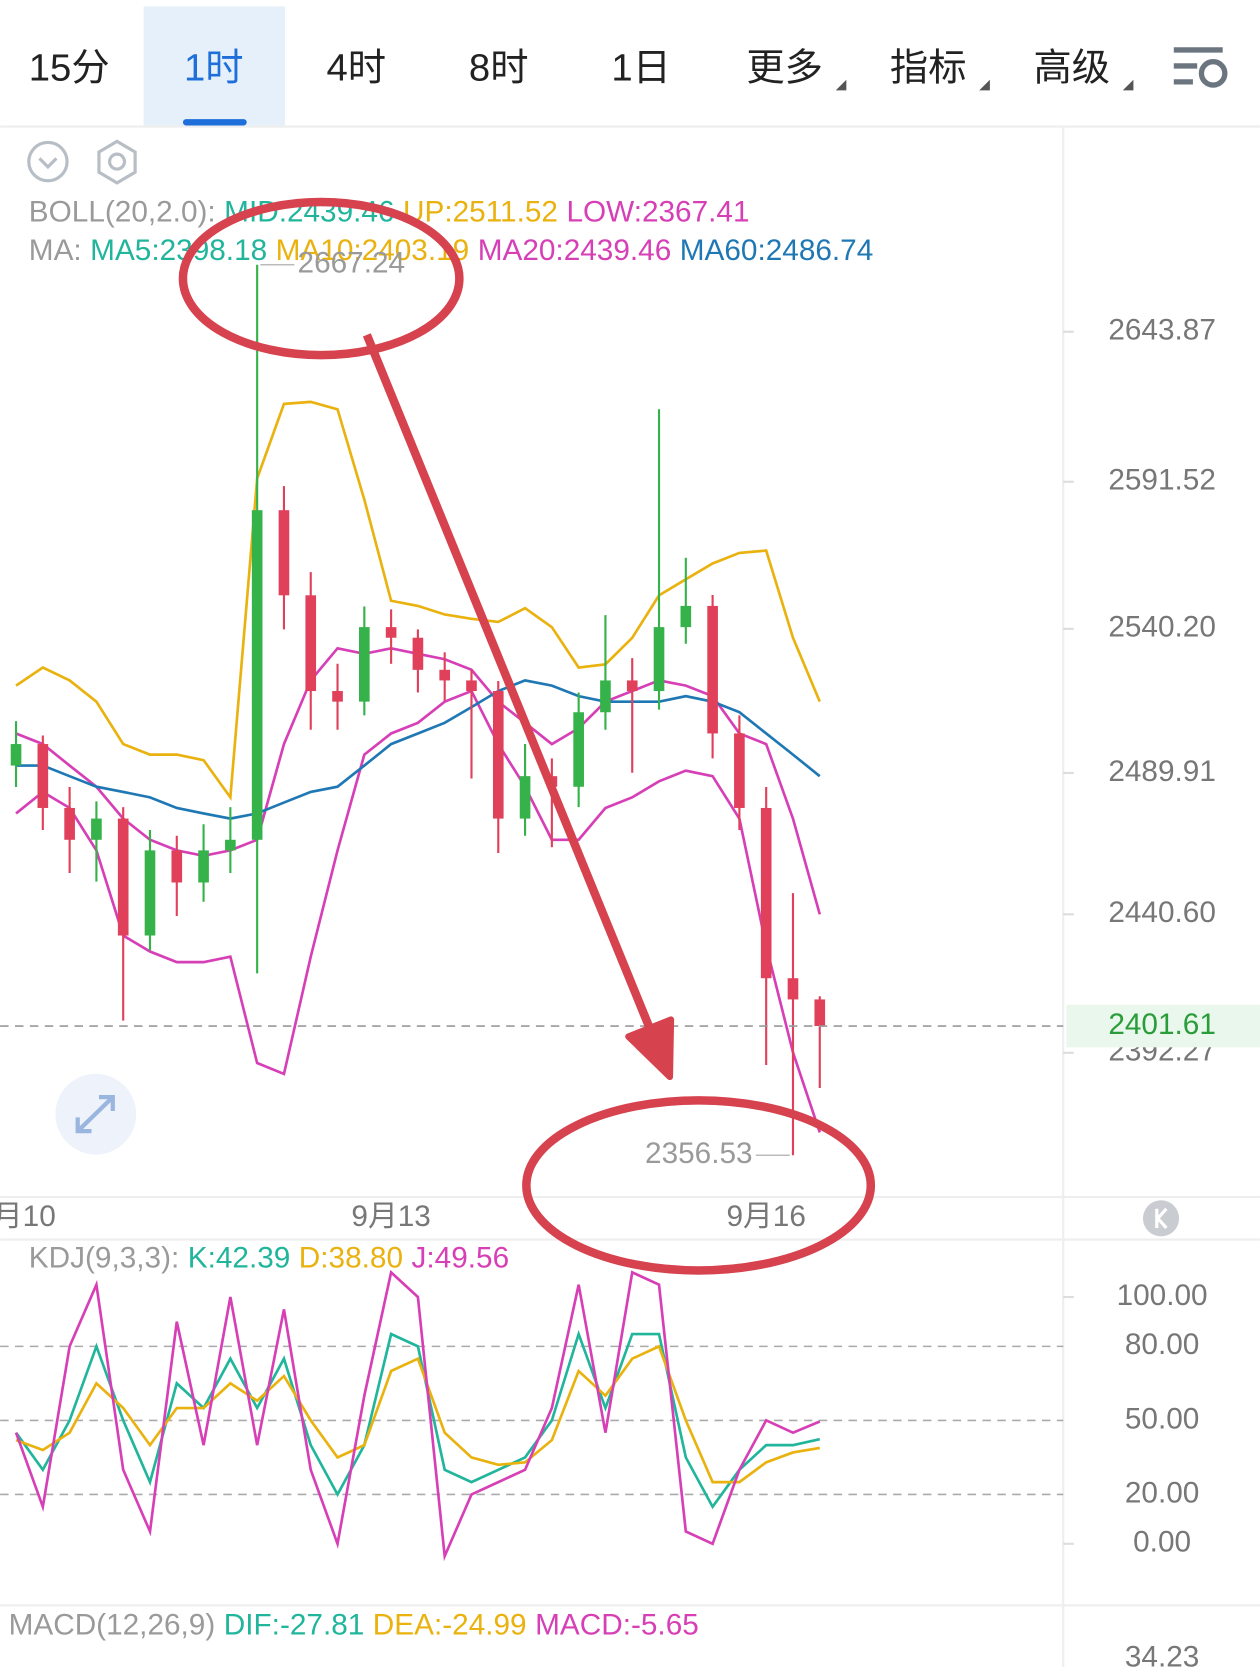  Describe the element at coordinates (480, 212) in the screenshot. I see `legend-item: UP:2511.52` at that location.